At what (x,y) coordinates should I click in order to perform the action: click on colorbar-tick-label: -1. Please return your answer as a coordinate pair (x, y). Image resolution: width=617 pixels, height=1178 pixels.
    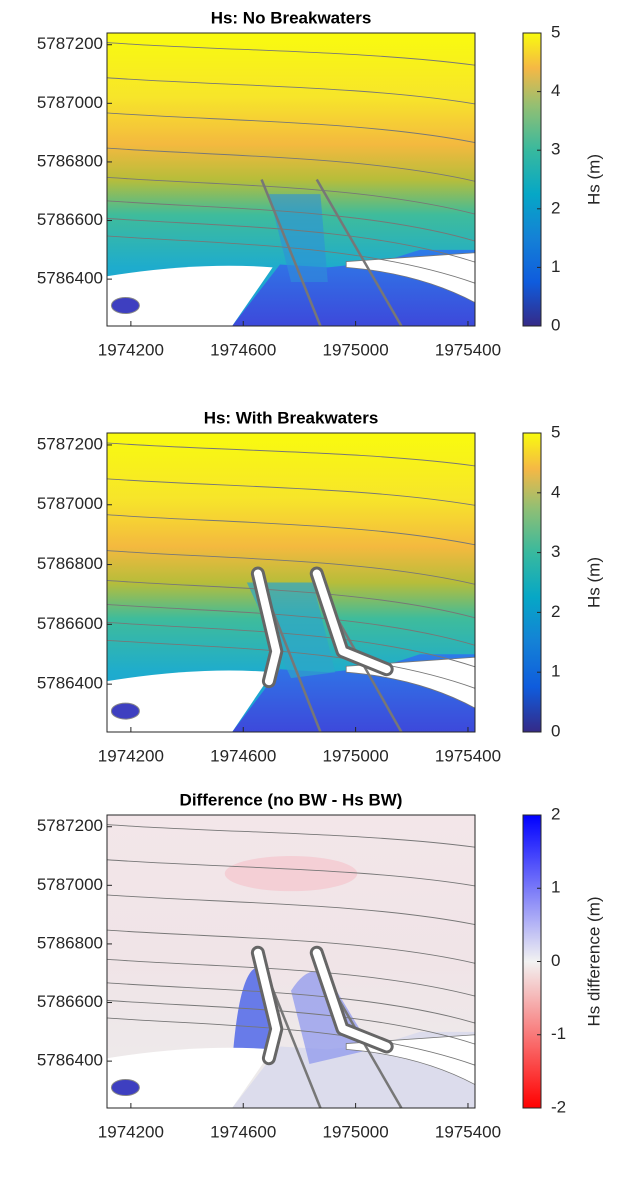
    Looking at the image, I should click on (558, 1033).